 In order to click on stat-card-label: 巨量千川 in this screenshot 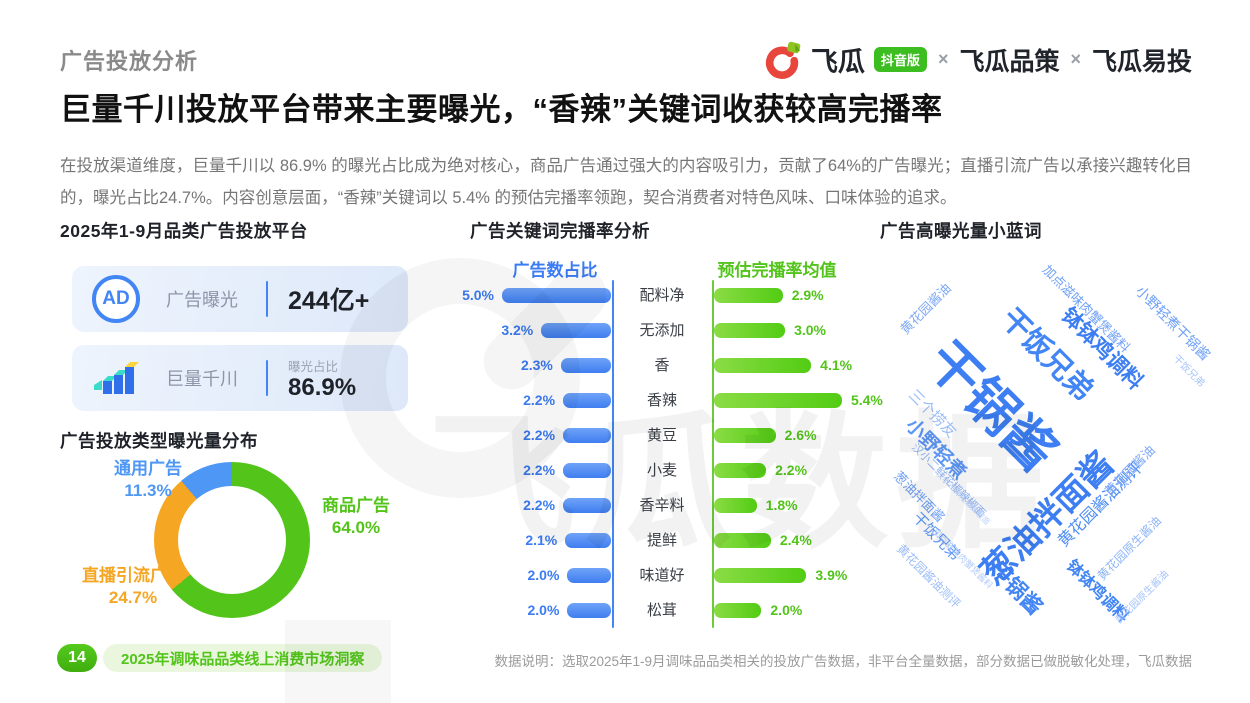, I will do `click(202, 379)`.